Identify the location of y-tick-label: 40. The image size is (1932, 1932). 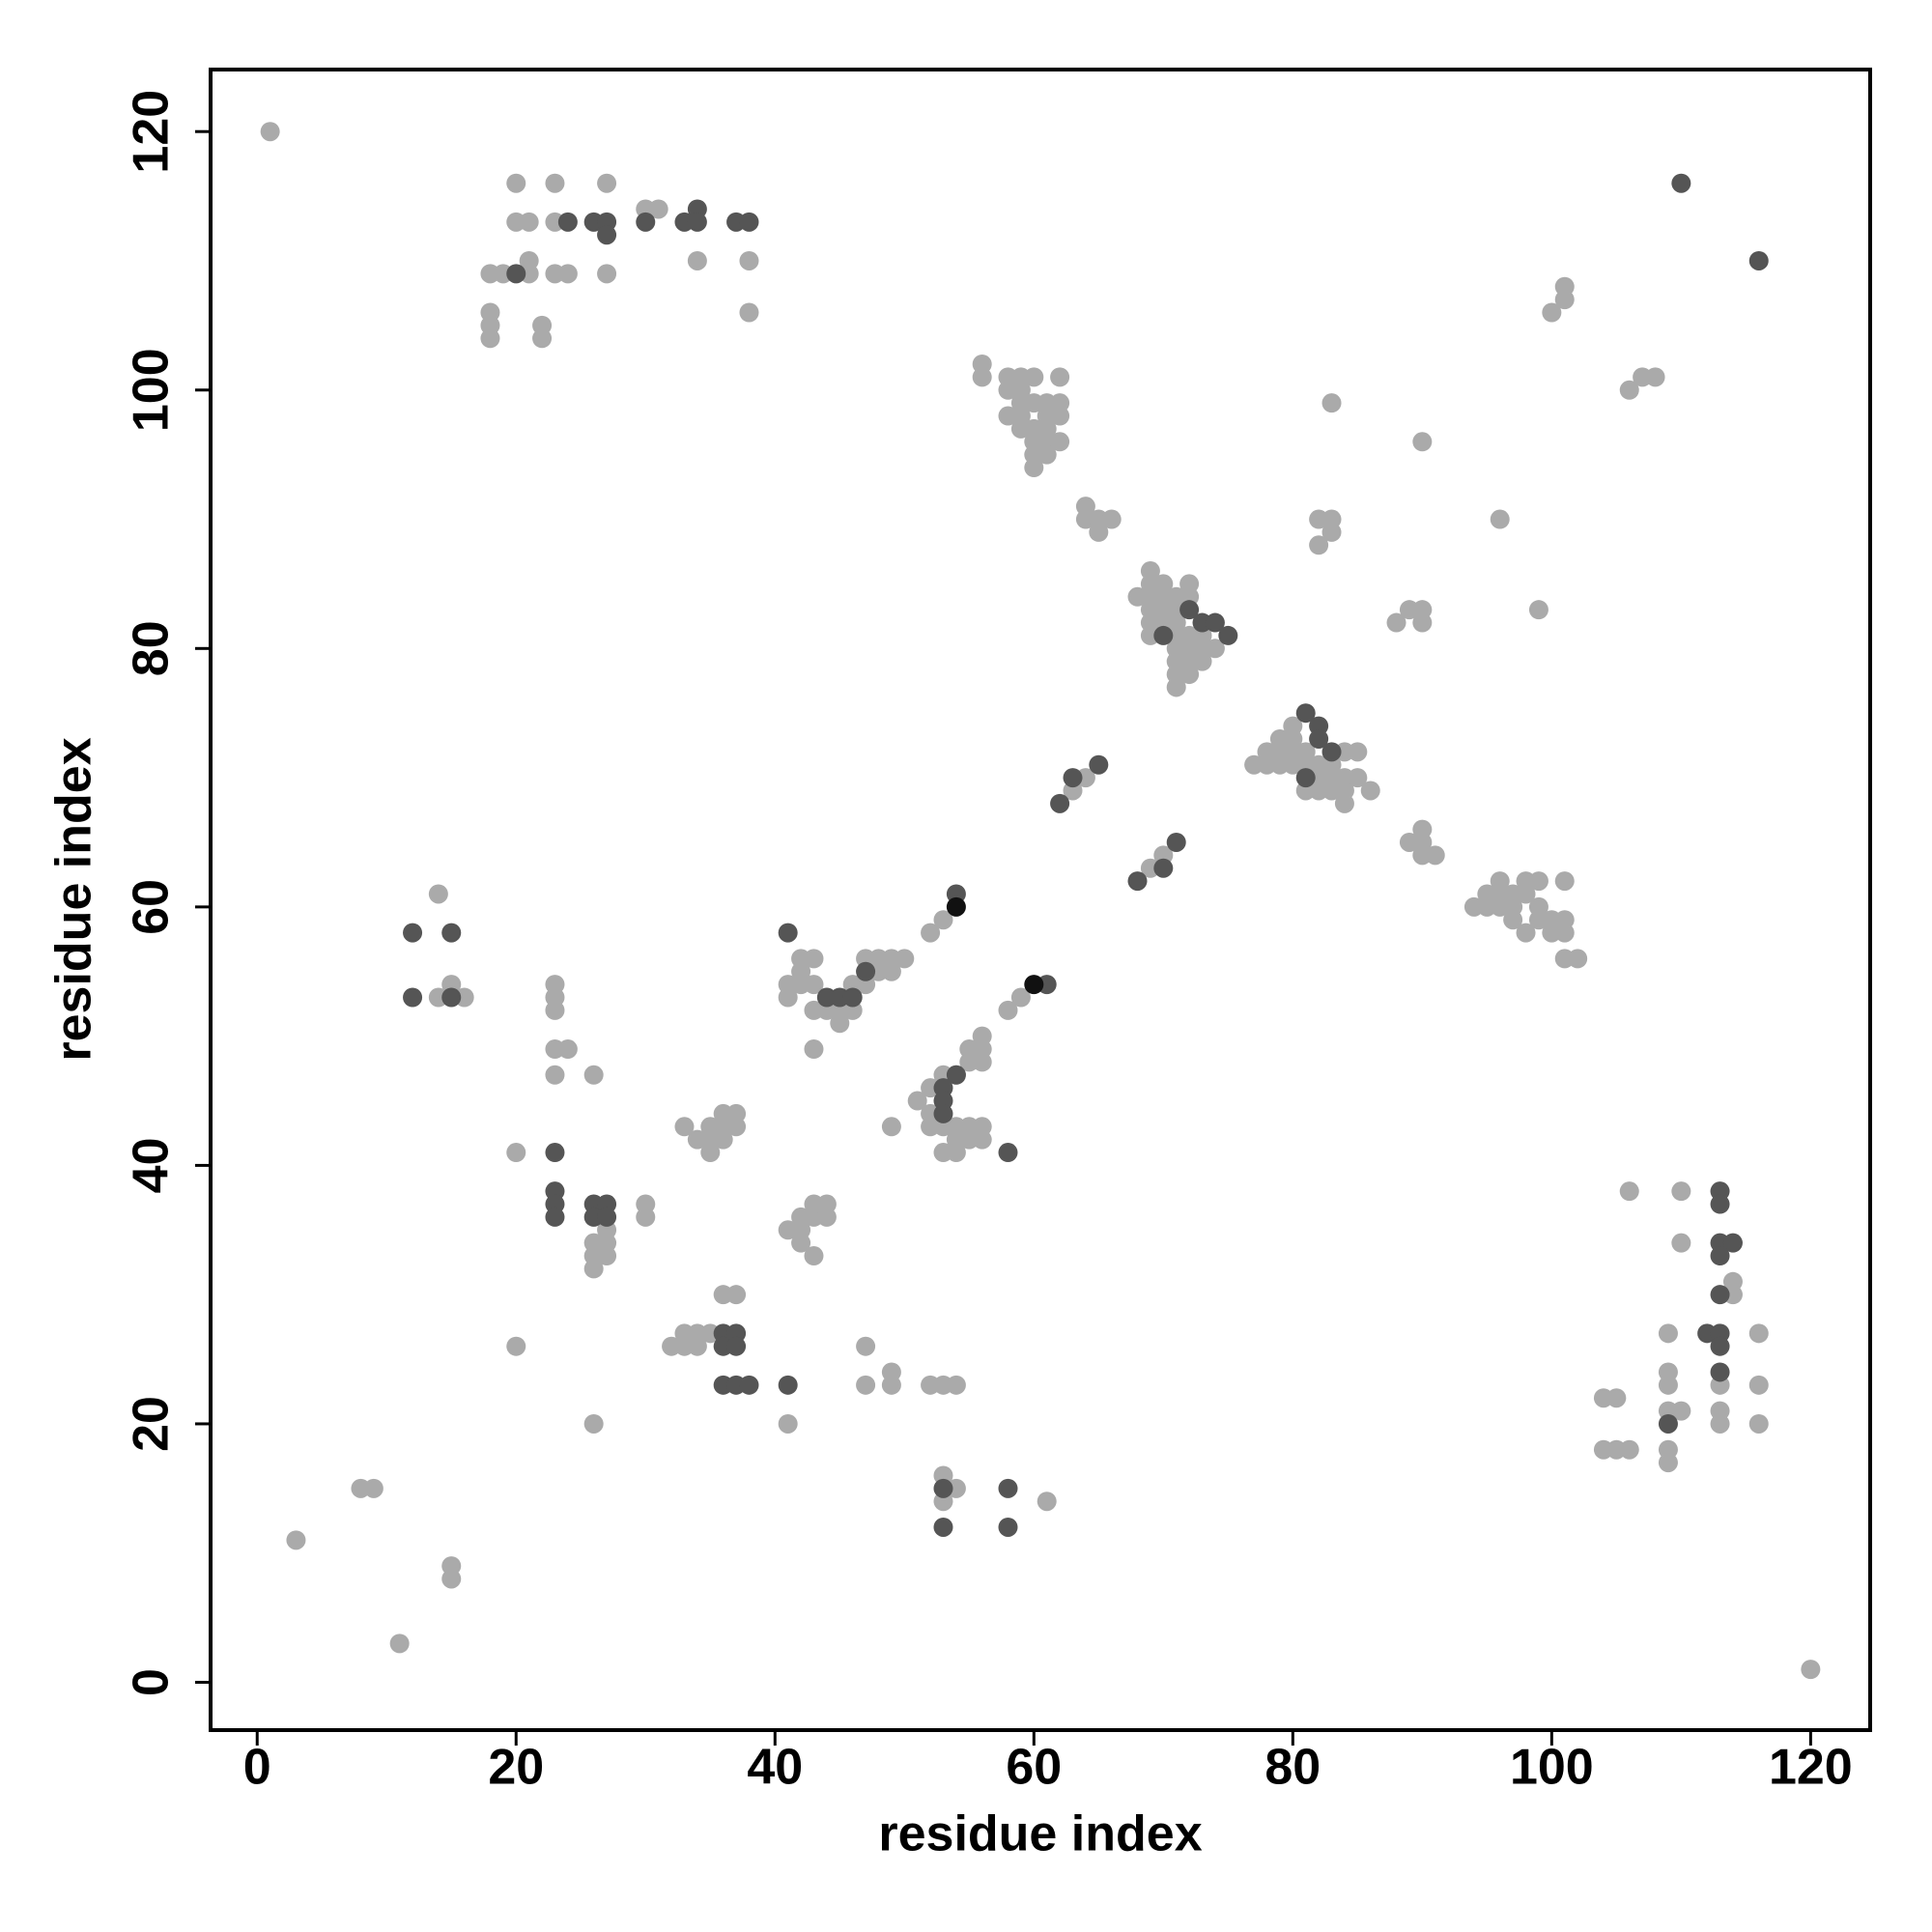
(152, 1165).